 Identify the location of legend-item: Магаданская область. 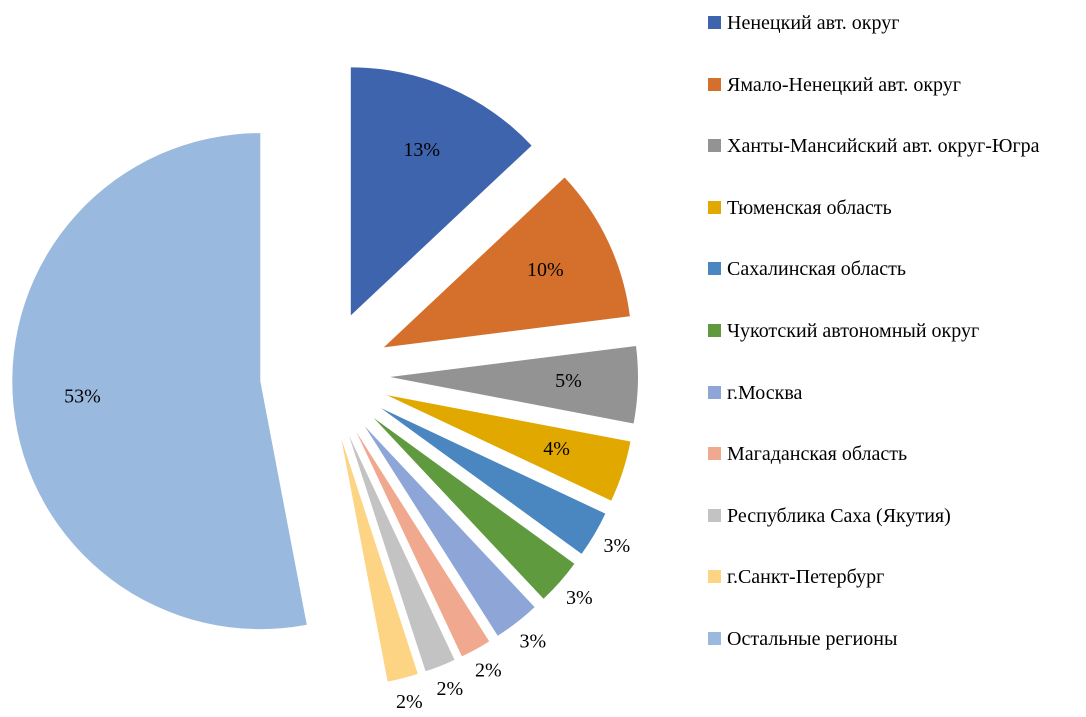
(897, 472).